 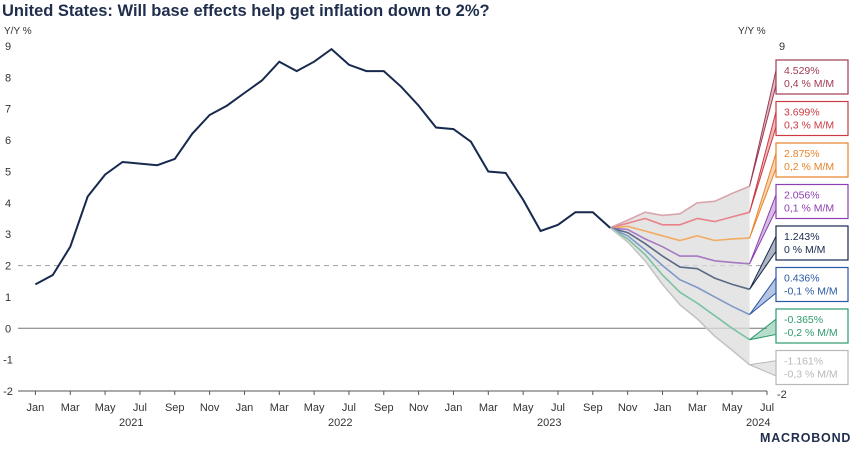 What do you see at coordinates (809, 126) in the screenshot?
I see `callout-mom: 0,3 % M/M` at bounding box center [809, 126].